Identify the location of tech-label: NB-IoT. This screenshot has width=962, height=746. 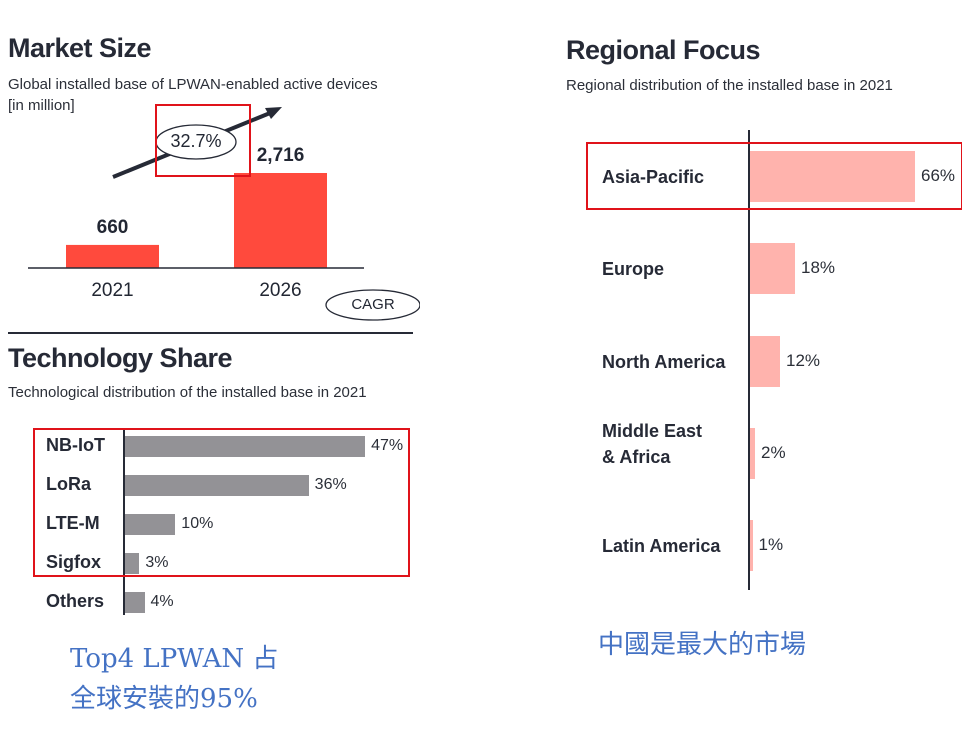
(75, 445).